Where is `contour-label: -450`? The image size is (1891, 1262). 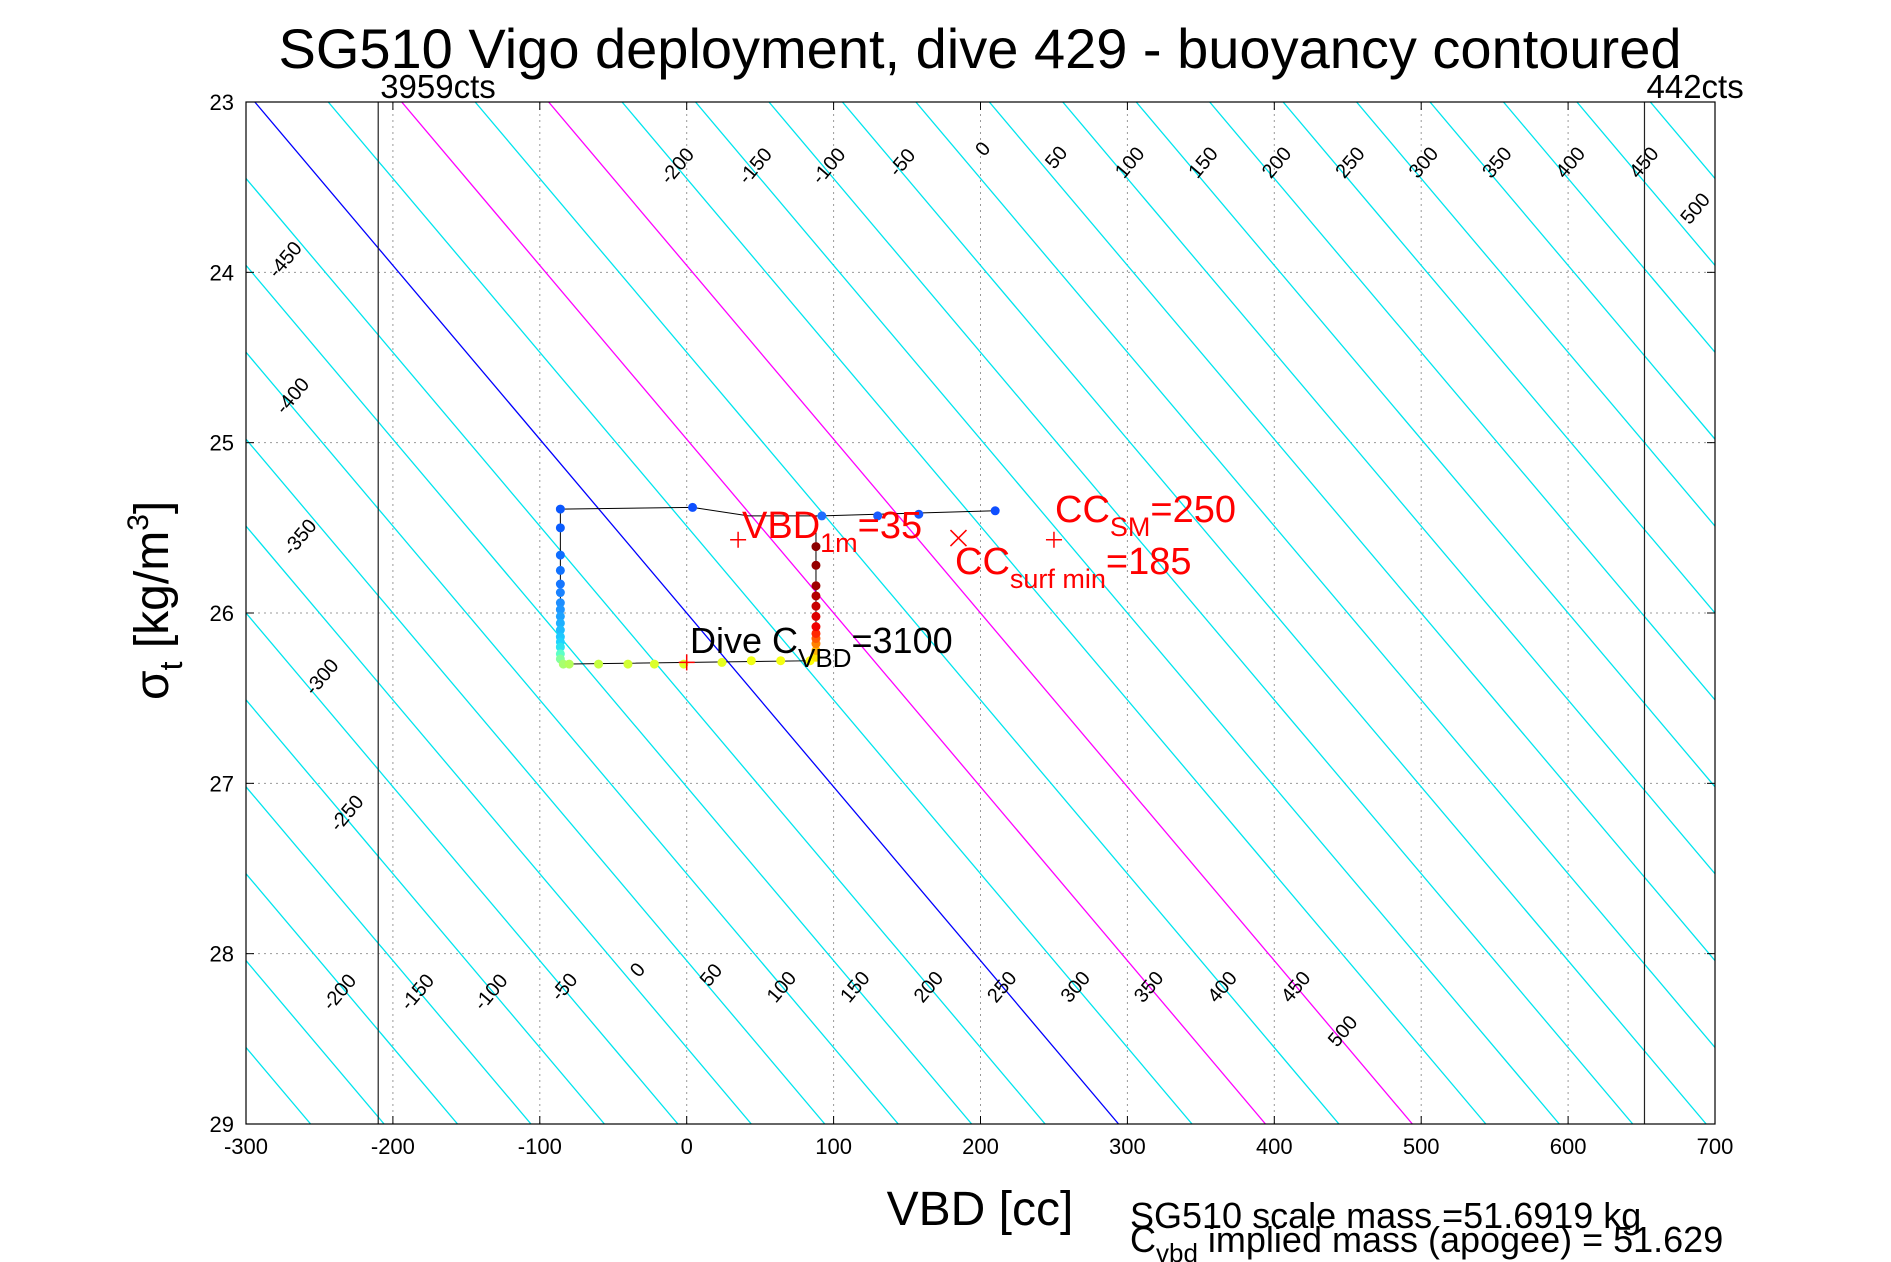 contour-label: -450 is located at coordinates (285, 260).